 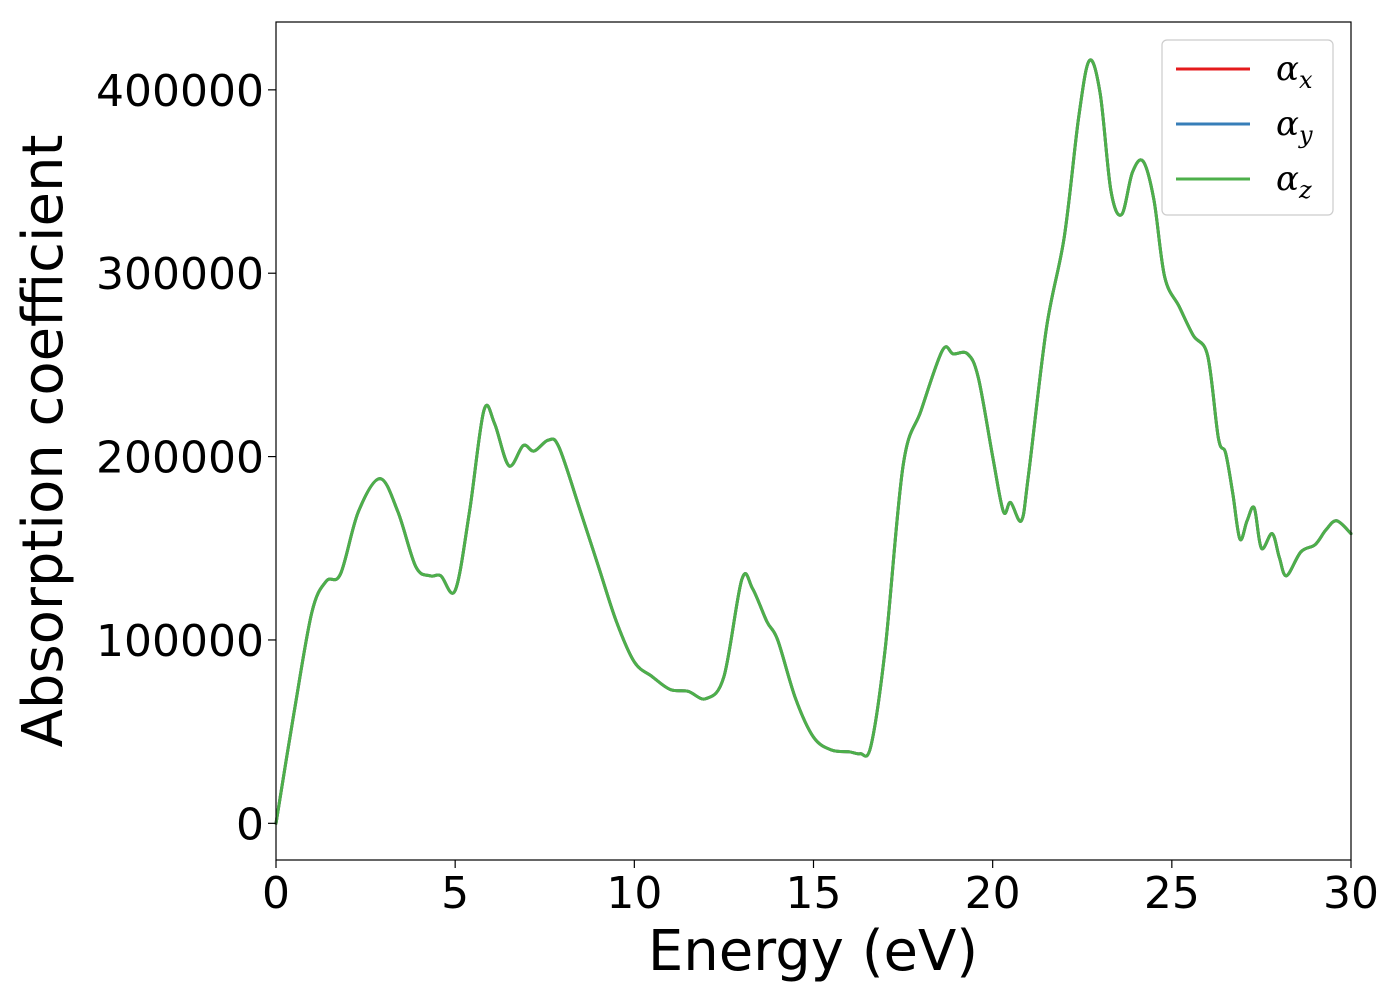 I want to click on y-tick-label: 300000, so click(x=180, y=274).